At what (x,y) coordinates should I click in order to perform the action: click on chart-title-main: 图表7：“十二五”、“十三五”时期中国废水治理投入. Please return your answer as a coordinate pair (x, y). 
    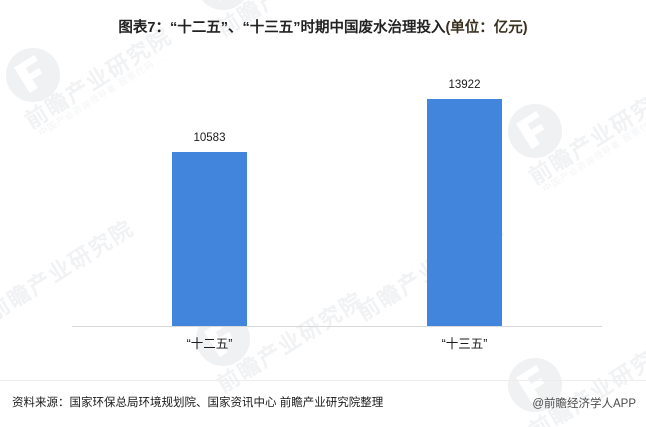
    Looking at the image, I should click on (282, 28).